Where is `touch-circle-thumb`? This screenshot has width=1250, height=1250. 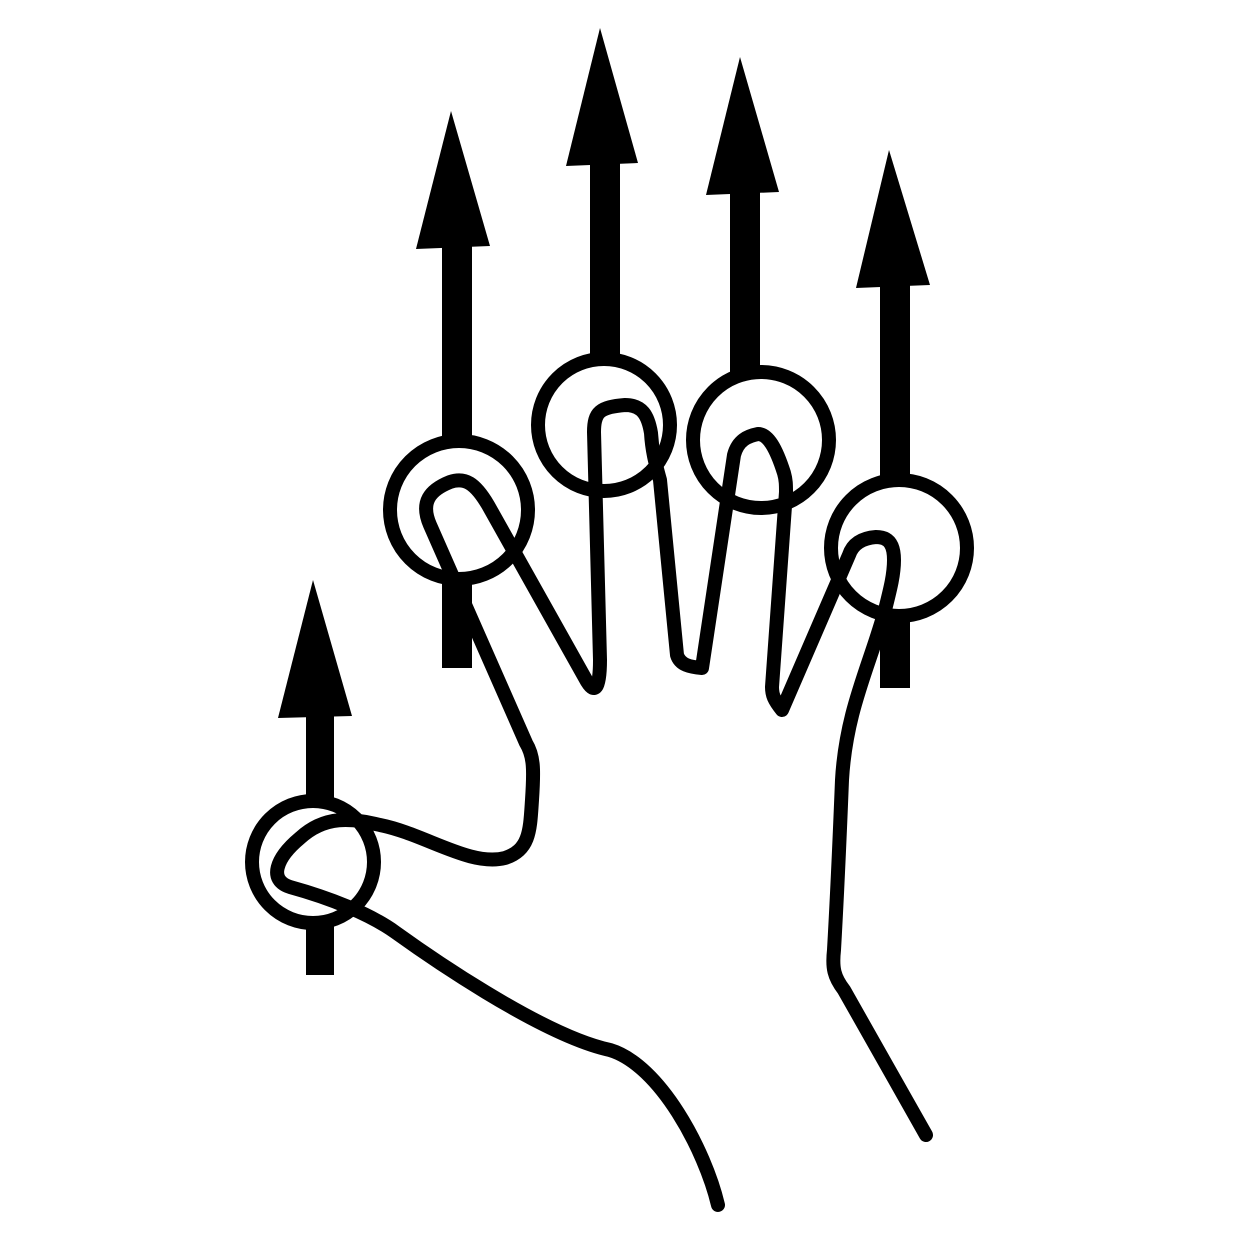 touch-circle-thumb is located at coordinates (313, 862).